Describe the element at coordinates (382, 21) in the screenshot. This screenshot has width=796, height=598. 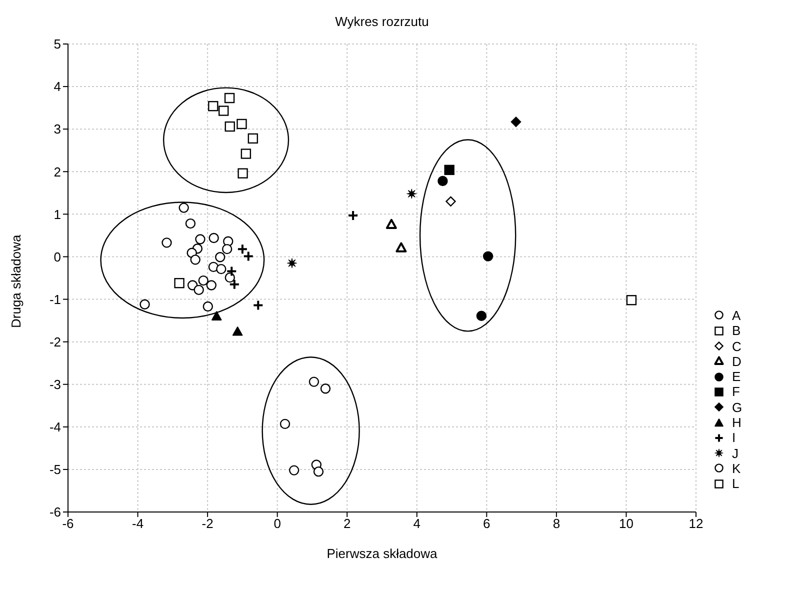
I see `chart-title: Wykres rozrzutu` at that location.